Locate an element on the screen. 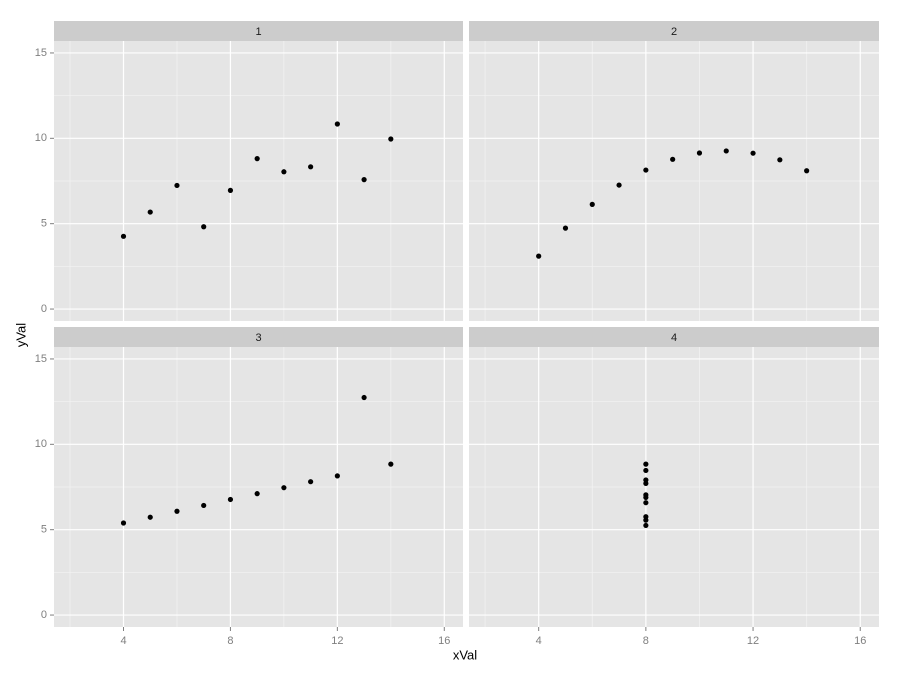 The image size is (902, 677). y-axis-title: yVal is located at coordinates (20, 335).